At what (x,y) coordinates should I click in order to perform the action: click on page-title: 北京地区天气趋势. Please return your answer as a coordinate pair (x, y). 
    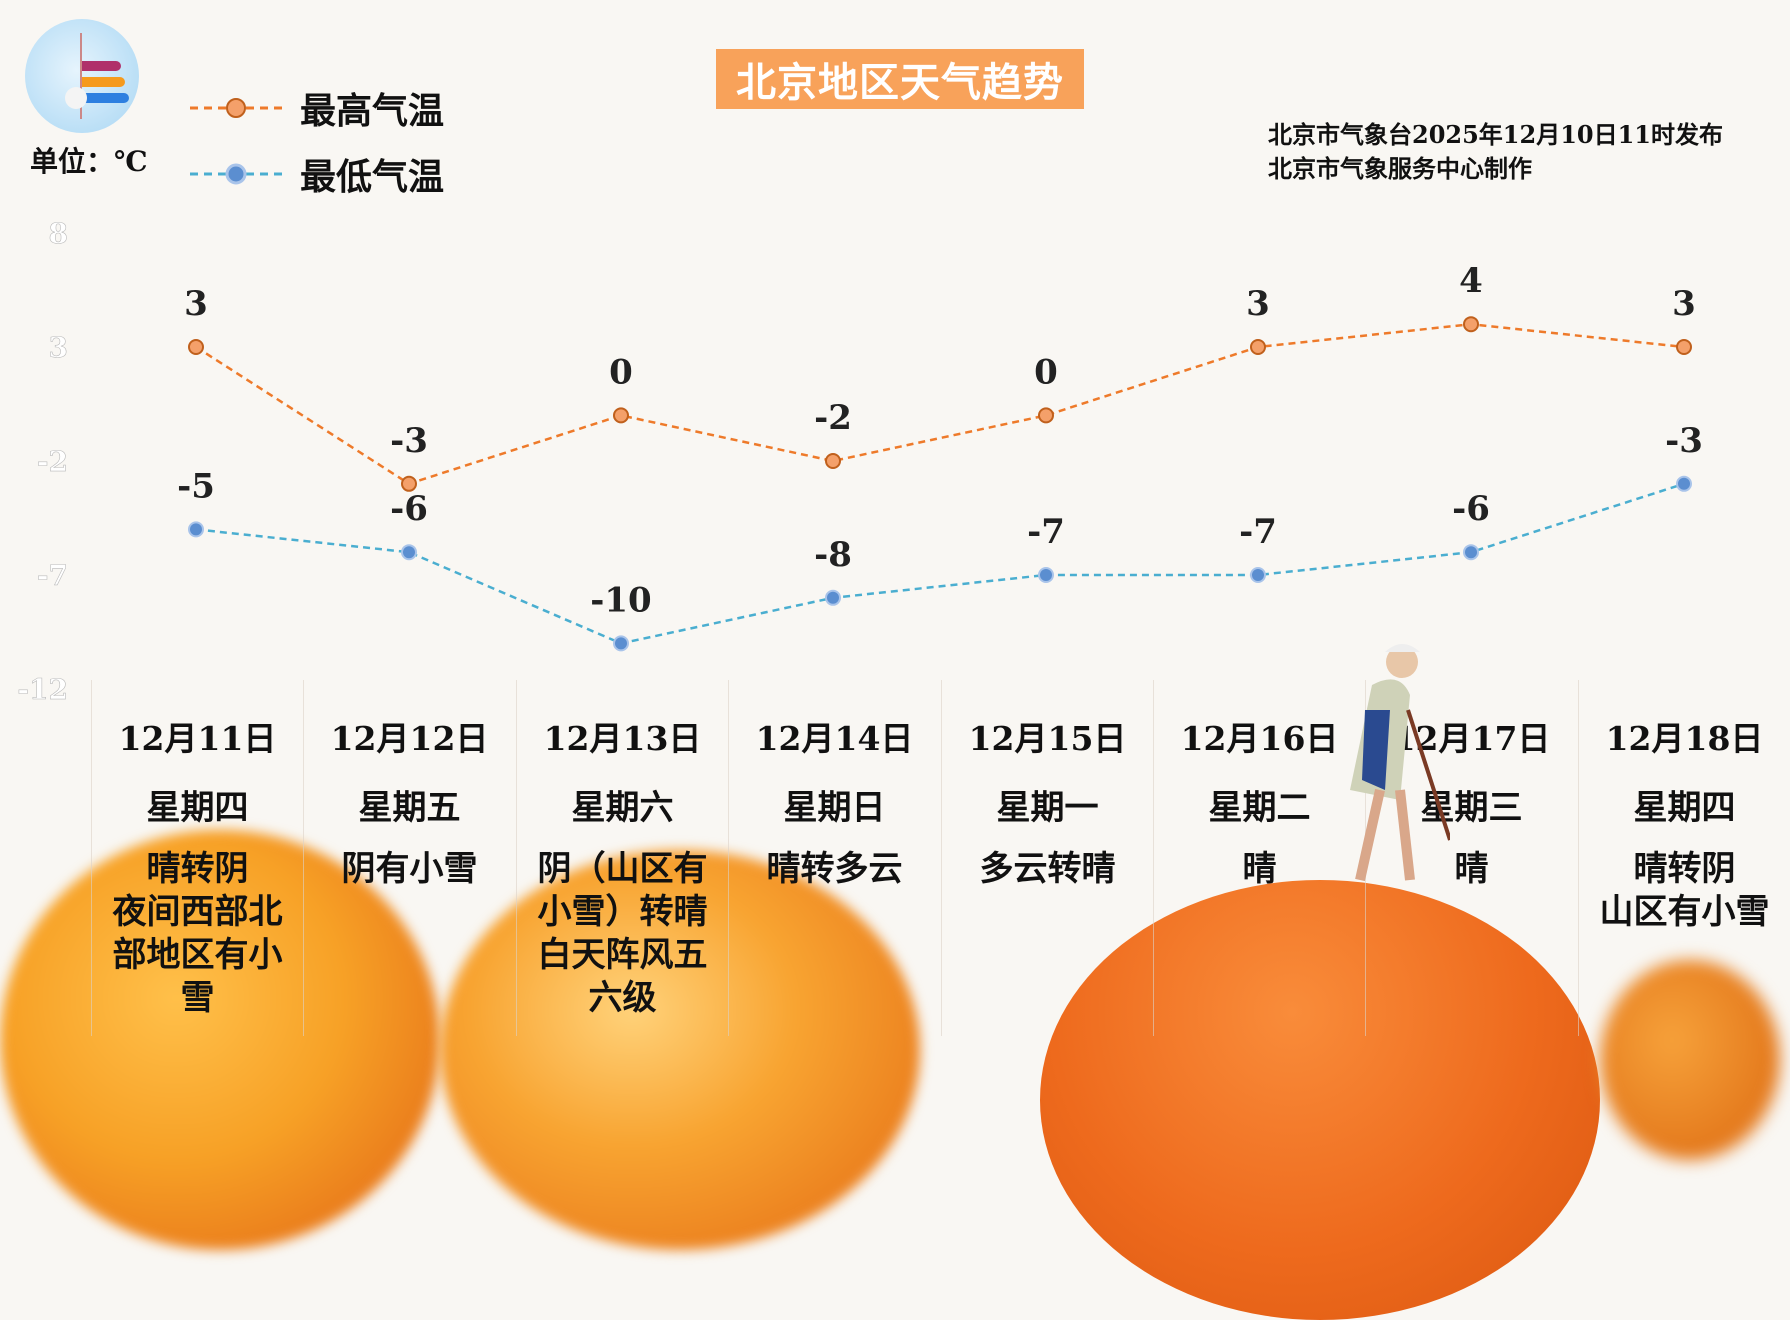
    Looking at the image, I should click on (900, 79).